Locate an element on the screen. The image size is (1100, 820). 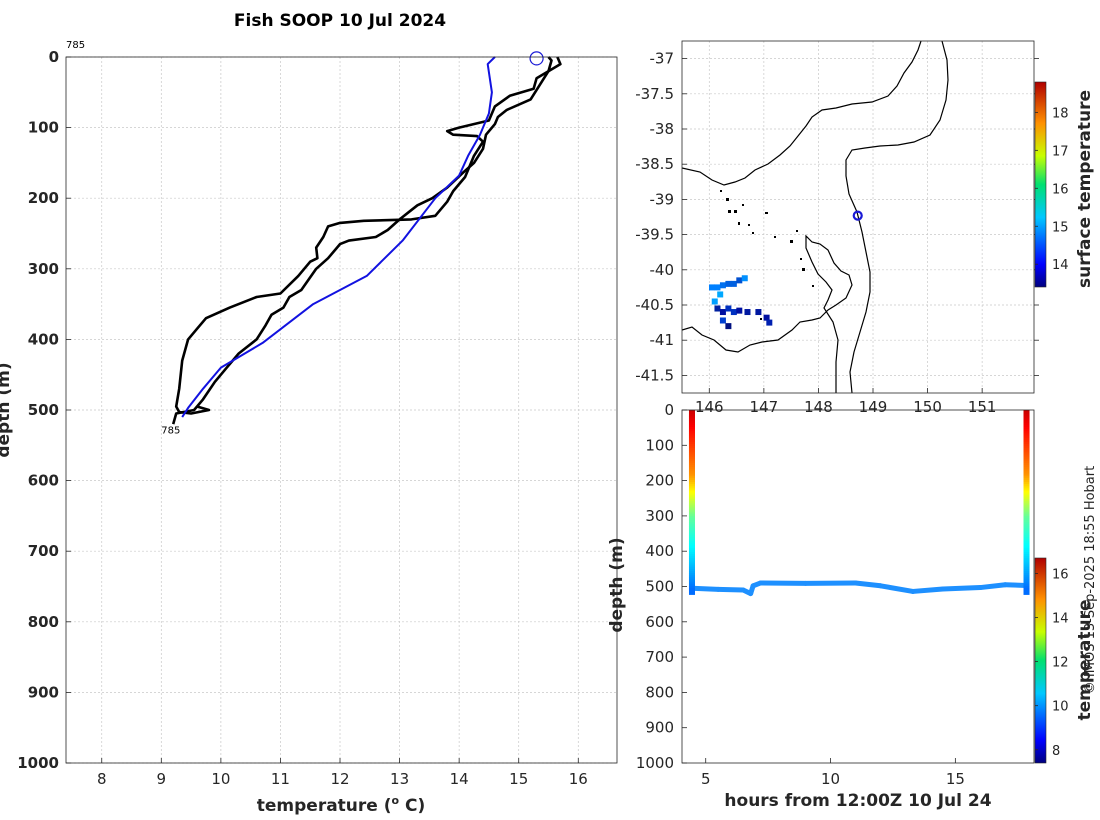
profile-ytick-label: 300 is located at coordinates (43, 269).